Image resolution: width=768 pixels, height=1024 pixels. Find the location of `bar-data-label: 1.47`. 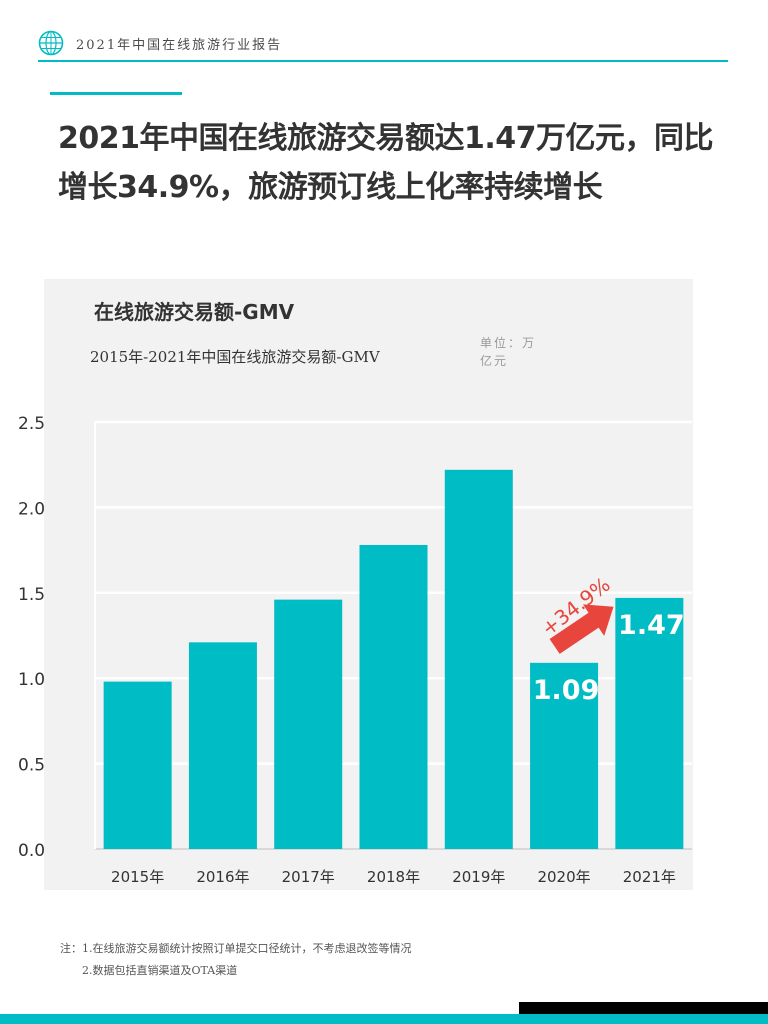

bar-data-label: 1.47 is located at coordinates (651, 625).